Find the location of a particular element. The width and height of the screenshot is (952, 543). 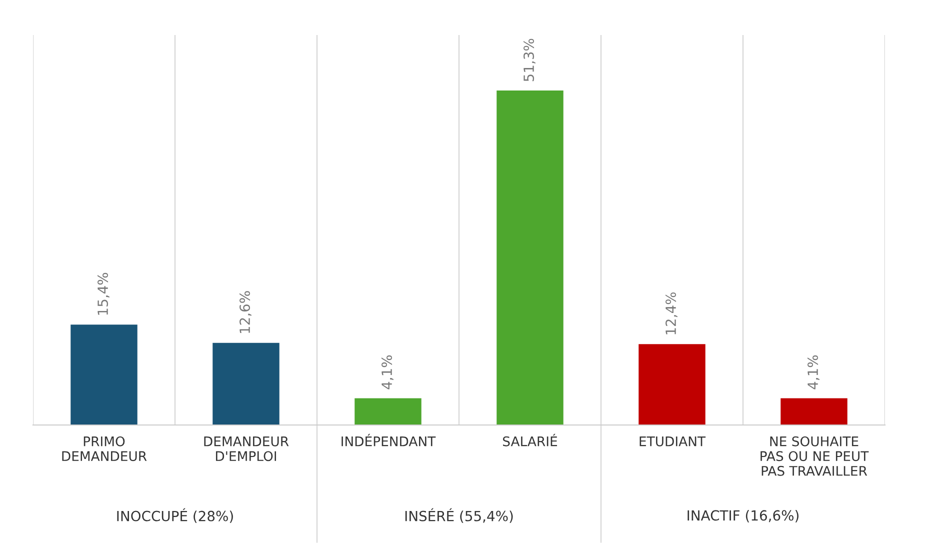

data-label: 15,4% is located at coordinates (104, 293).